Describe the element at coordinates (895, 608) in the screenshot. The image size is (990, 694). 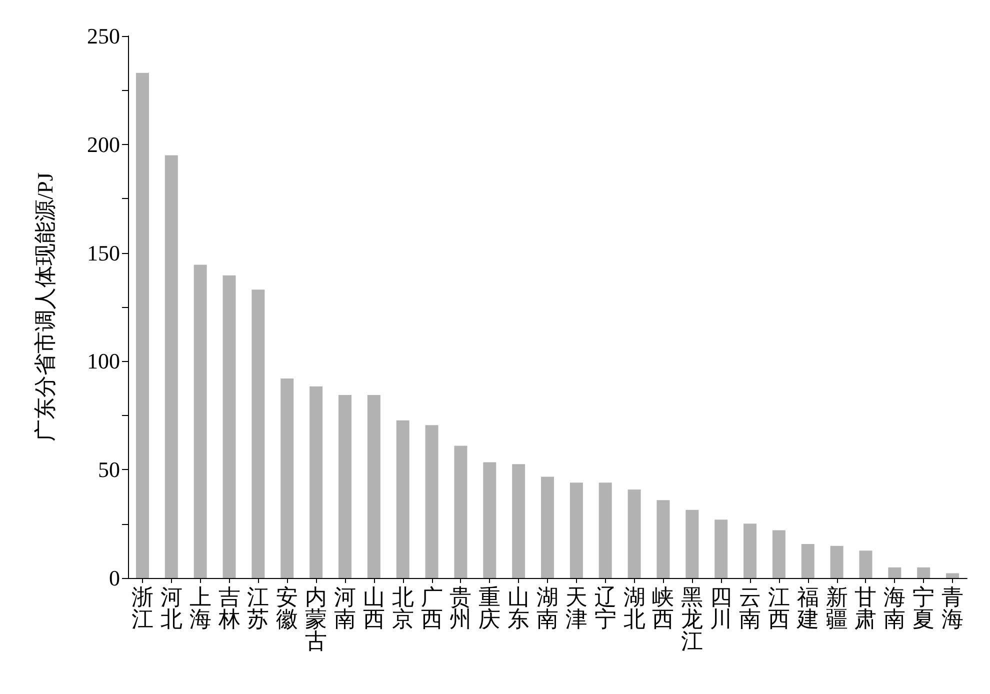
I see `x-tick-label: 海南` at that location.